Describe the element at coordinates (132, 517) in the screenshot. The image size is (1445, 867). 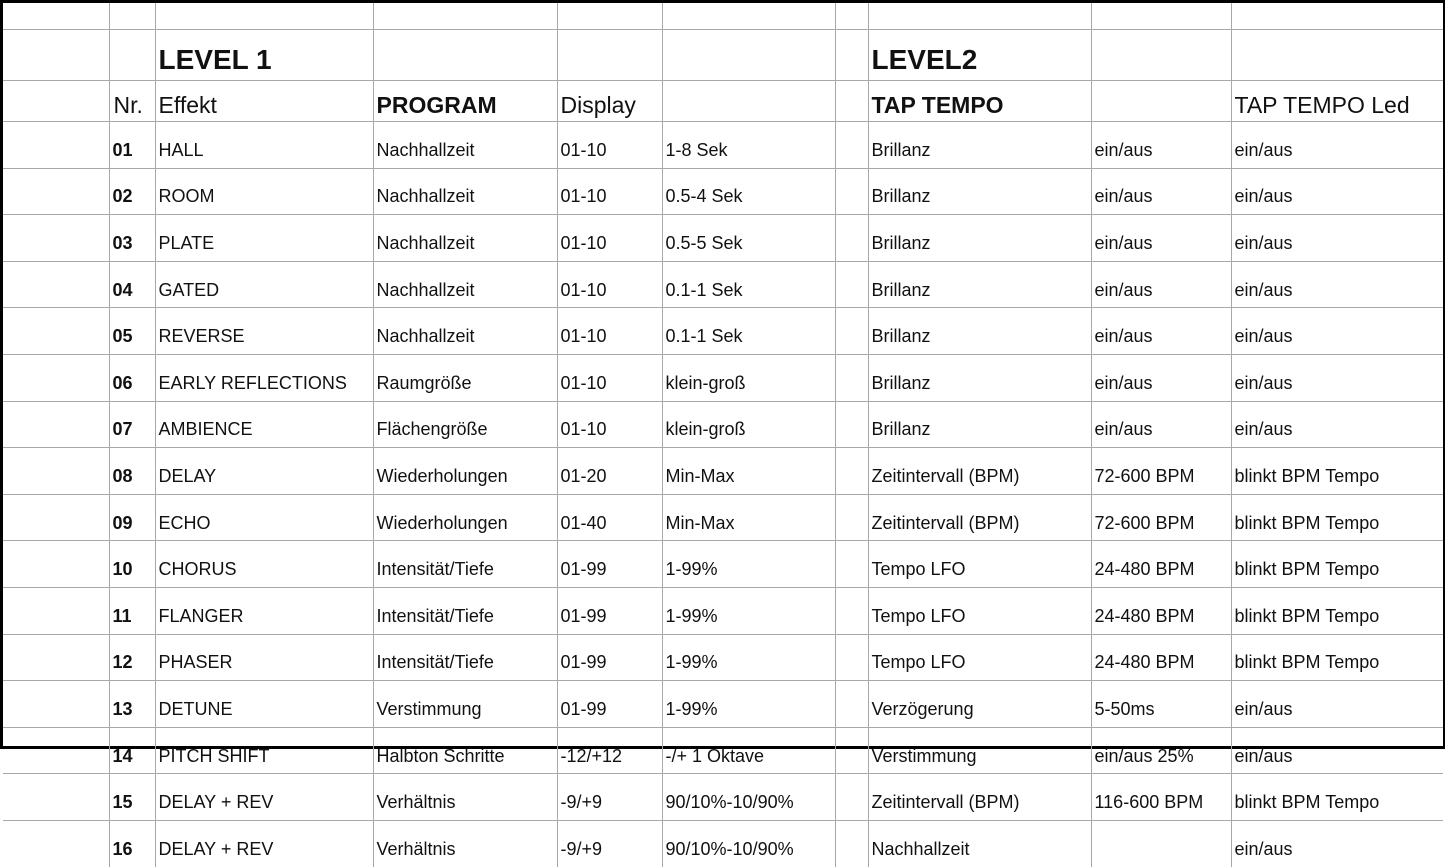
I see `cell-nr: 09` at that location.